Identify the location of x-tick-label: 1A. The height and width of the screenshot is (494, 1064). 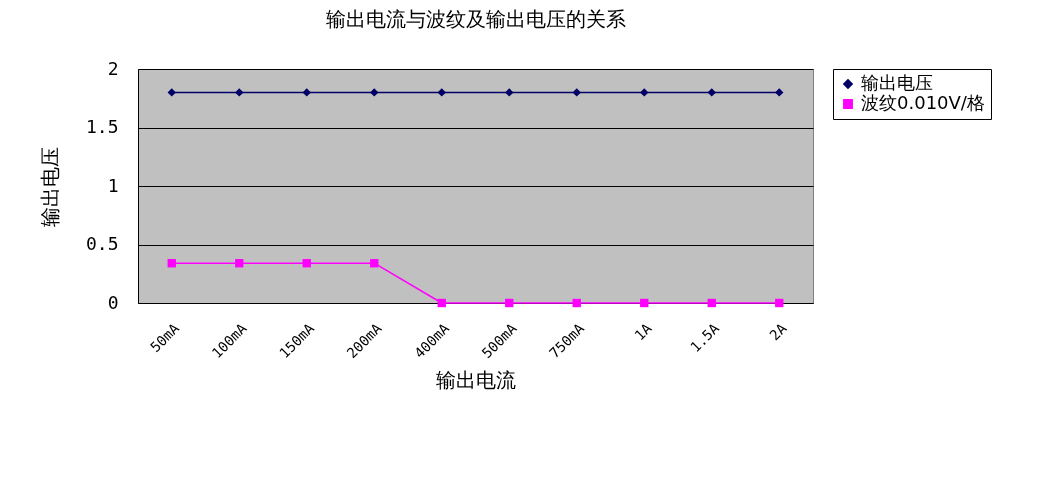
(643, 331).